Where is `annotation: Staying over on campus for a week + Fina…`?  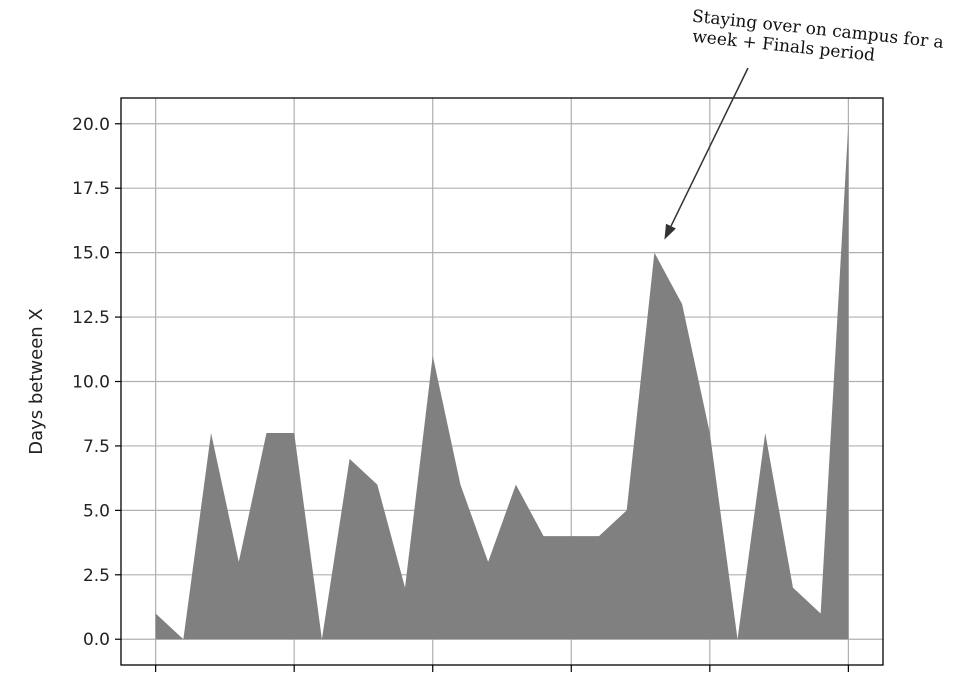 annotation: Staying over on campus for a week + Fina… is located at coordinates (807, 123).